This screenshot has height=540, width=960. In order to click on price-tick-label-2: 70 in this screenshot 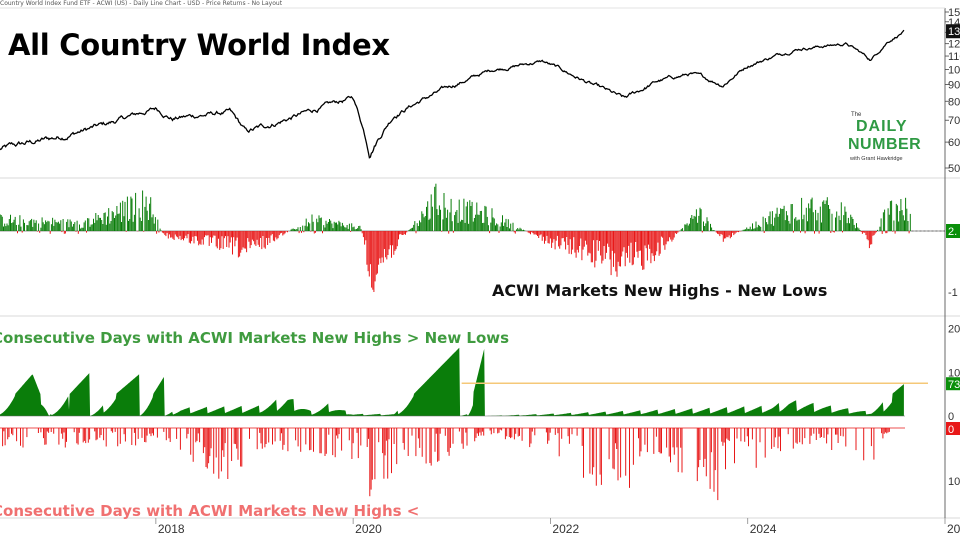, I will do `click(954, 121)`.